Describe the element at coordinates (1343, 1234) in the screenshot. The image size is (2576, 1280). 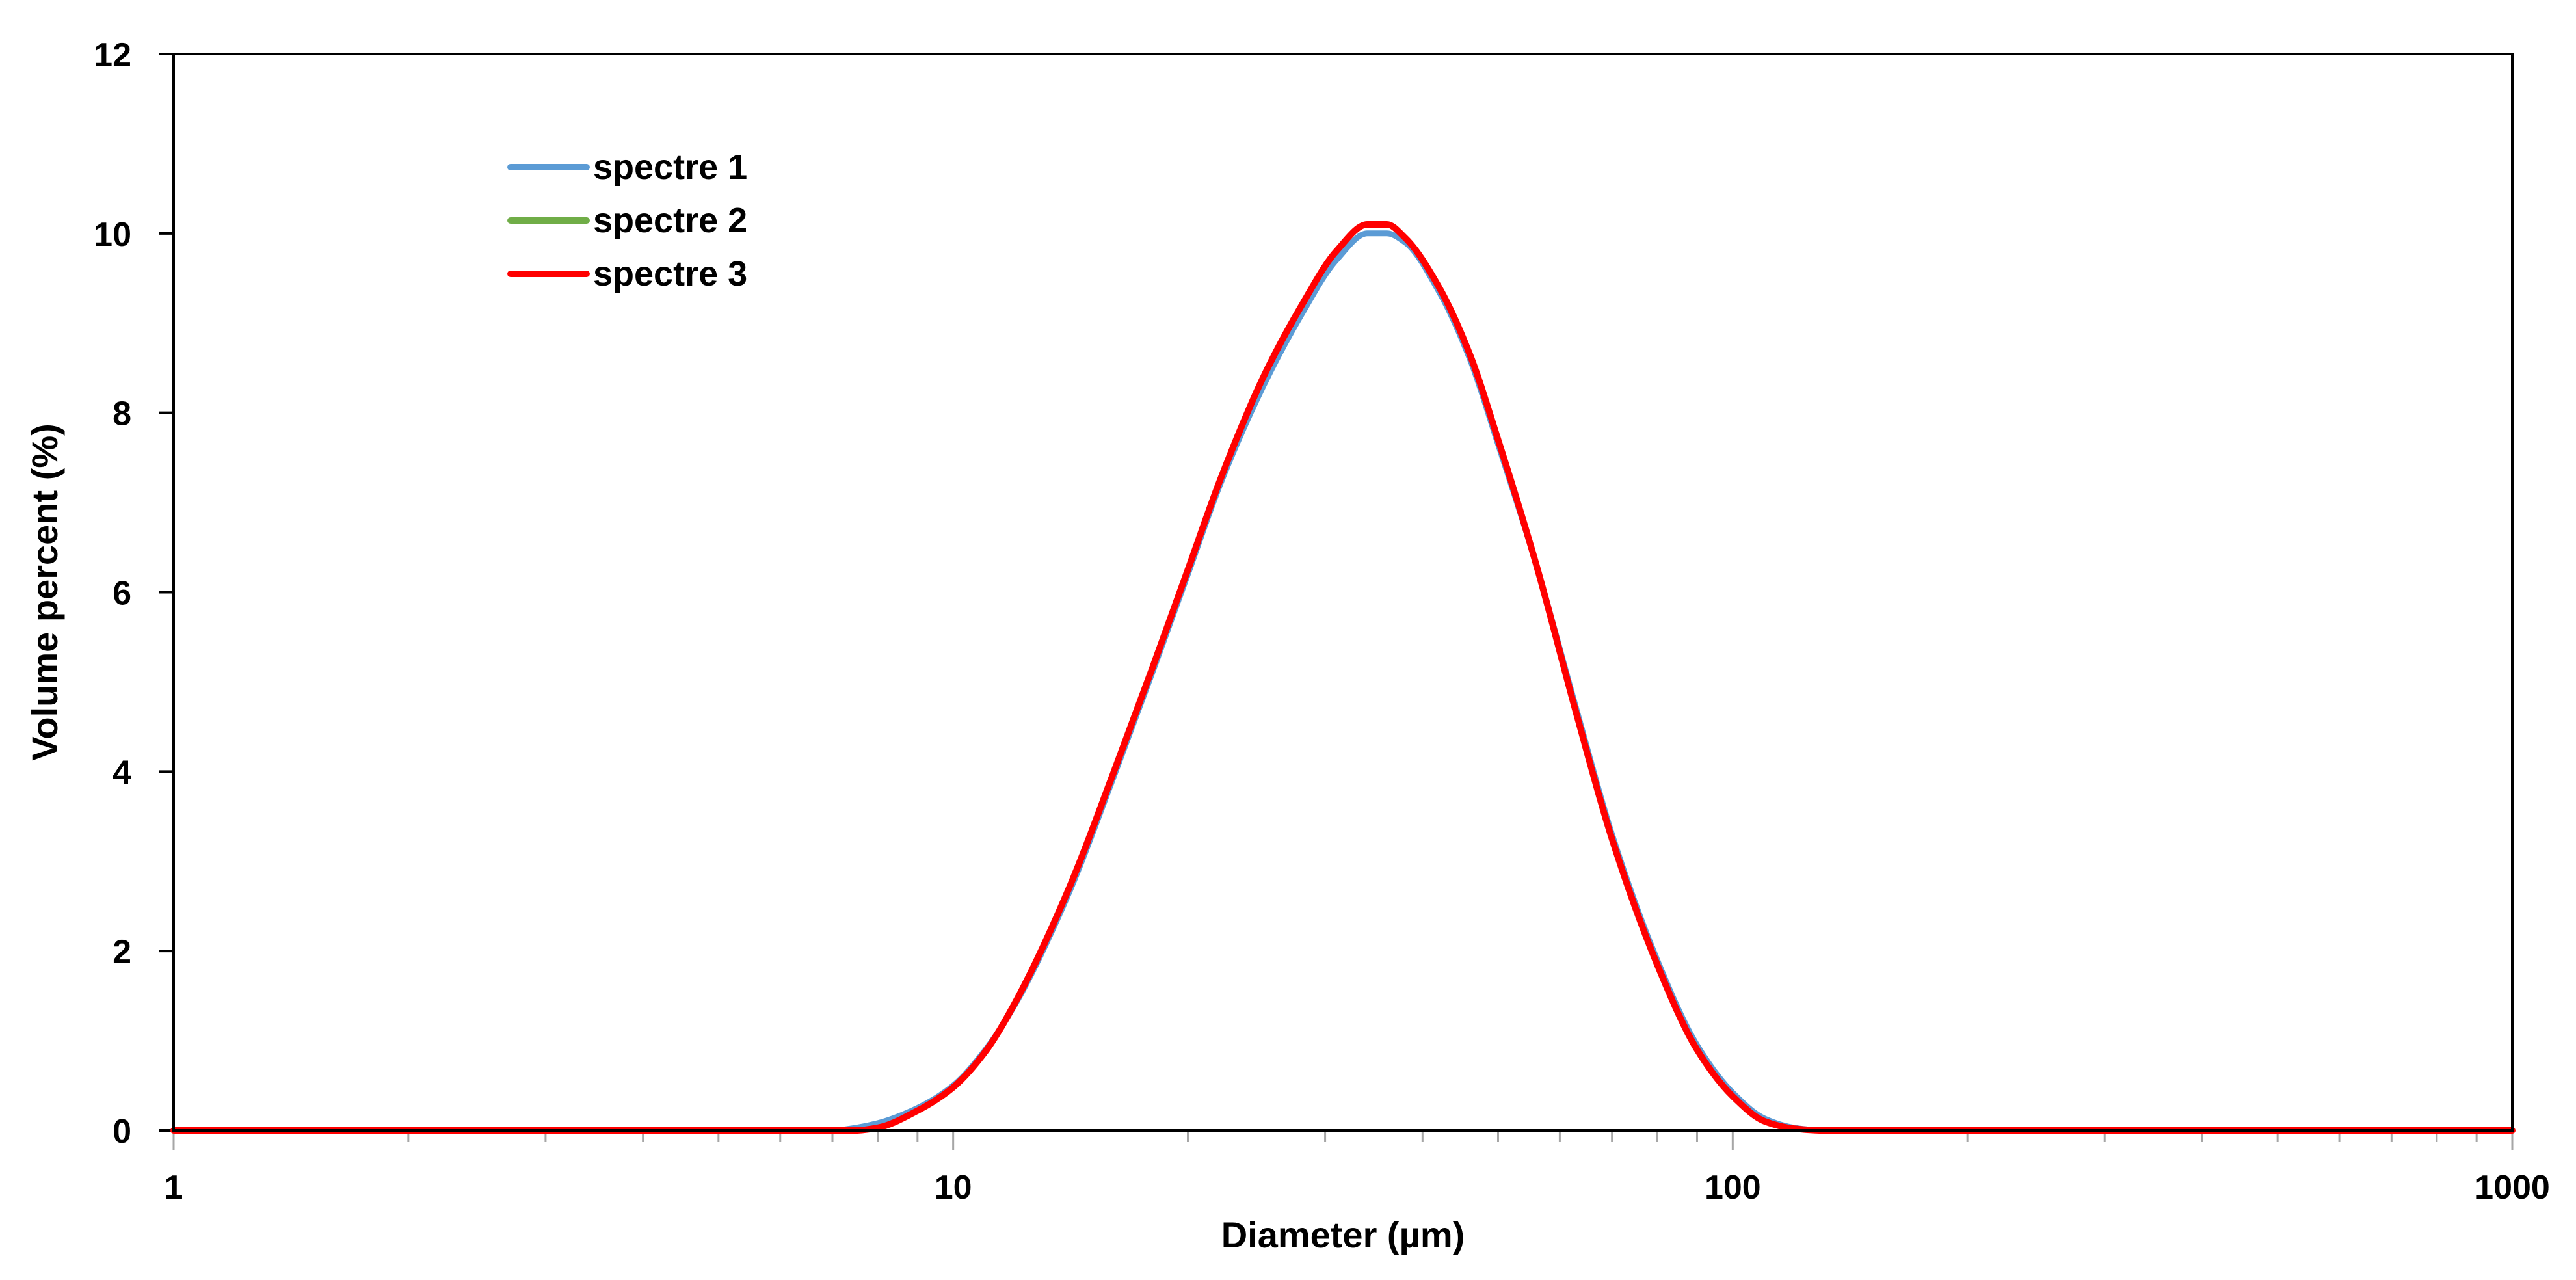
I see `x-axis-title: Diameter (µm)` at that location.